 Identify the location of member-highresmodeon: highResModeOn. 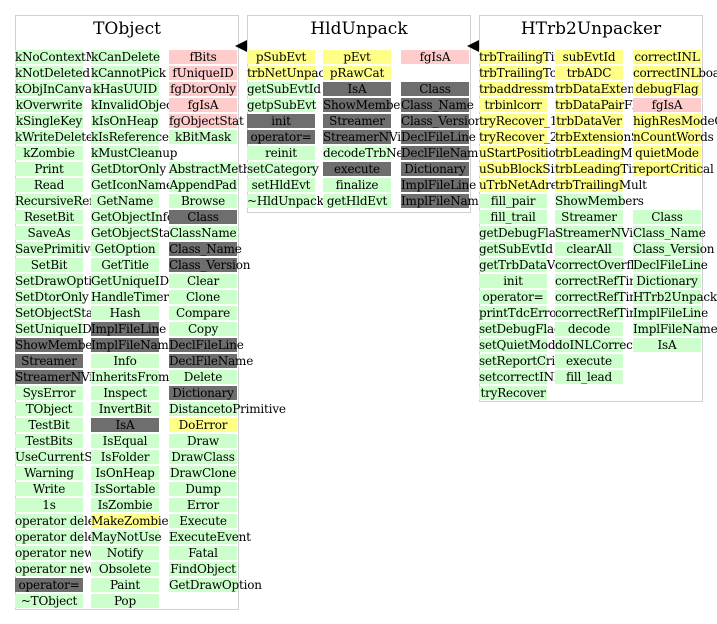
(675, 121).